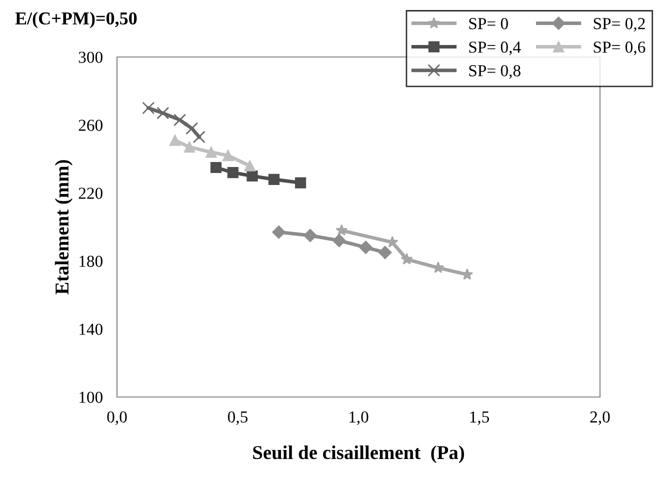 Image resolution: width=664 pixels, height=483 pixels. Describe the element at coordinates (90, 125) in the screenshot. I see `y-tick-label: 260` at that location.